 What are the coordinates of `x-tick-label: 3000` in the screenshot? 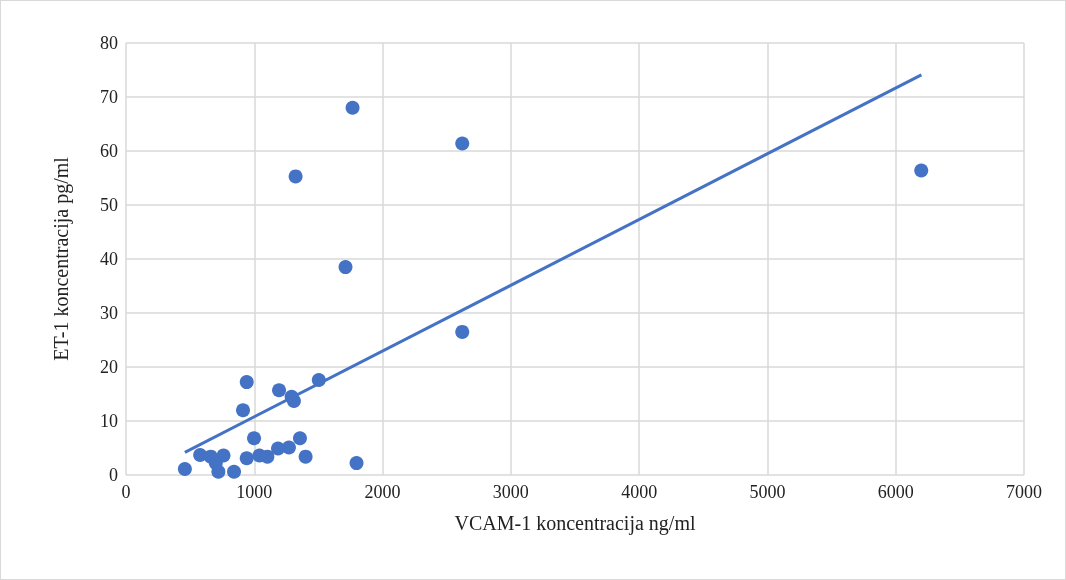 It's located at (510, 492).